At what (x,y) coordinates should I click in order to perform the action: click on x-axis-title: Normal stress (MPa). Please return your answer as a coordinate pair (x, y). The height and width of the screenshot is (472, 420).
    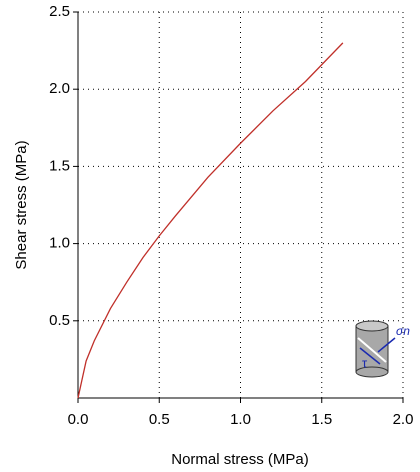
    Looking at the image, I should click on (240, 459).